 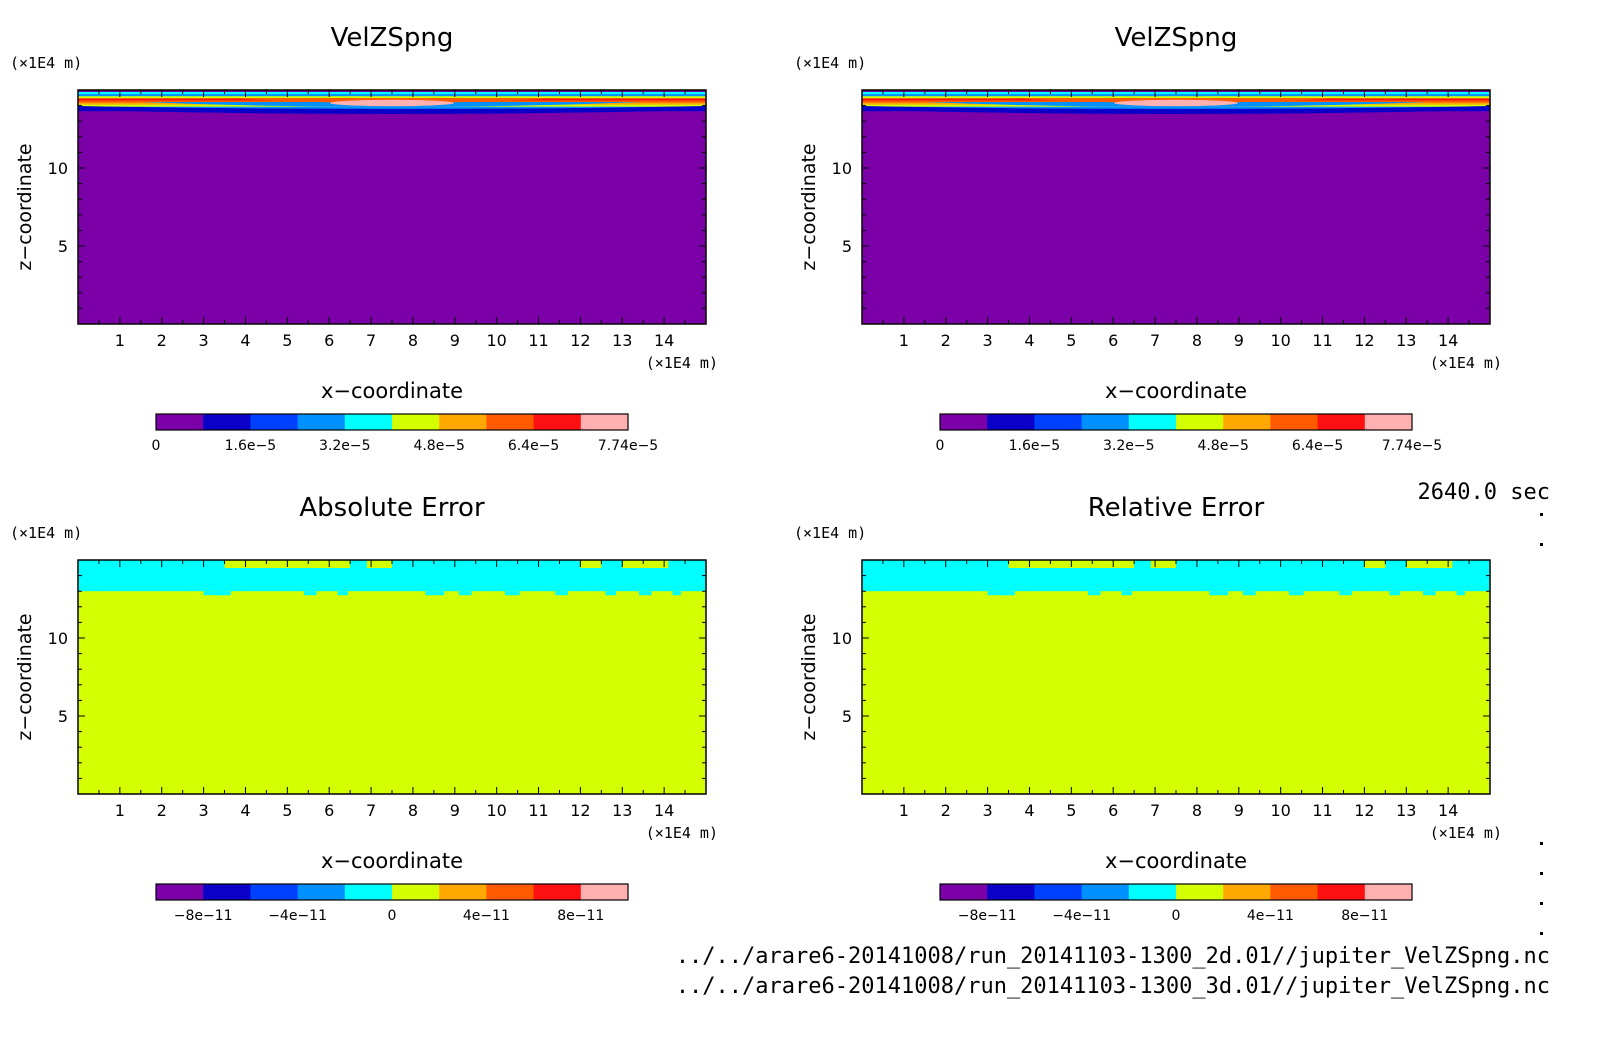 What do you see at coordinates (392, 207) in the screenshot?
I see `field-background` at bounding box center [392, 207].